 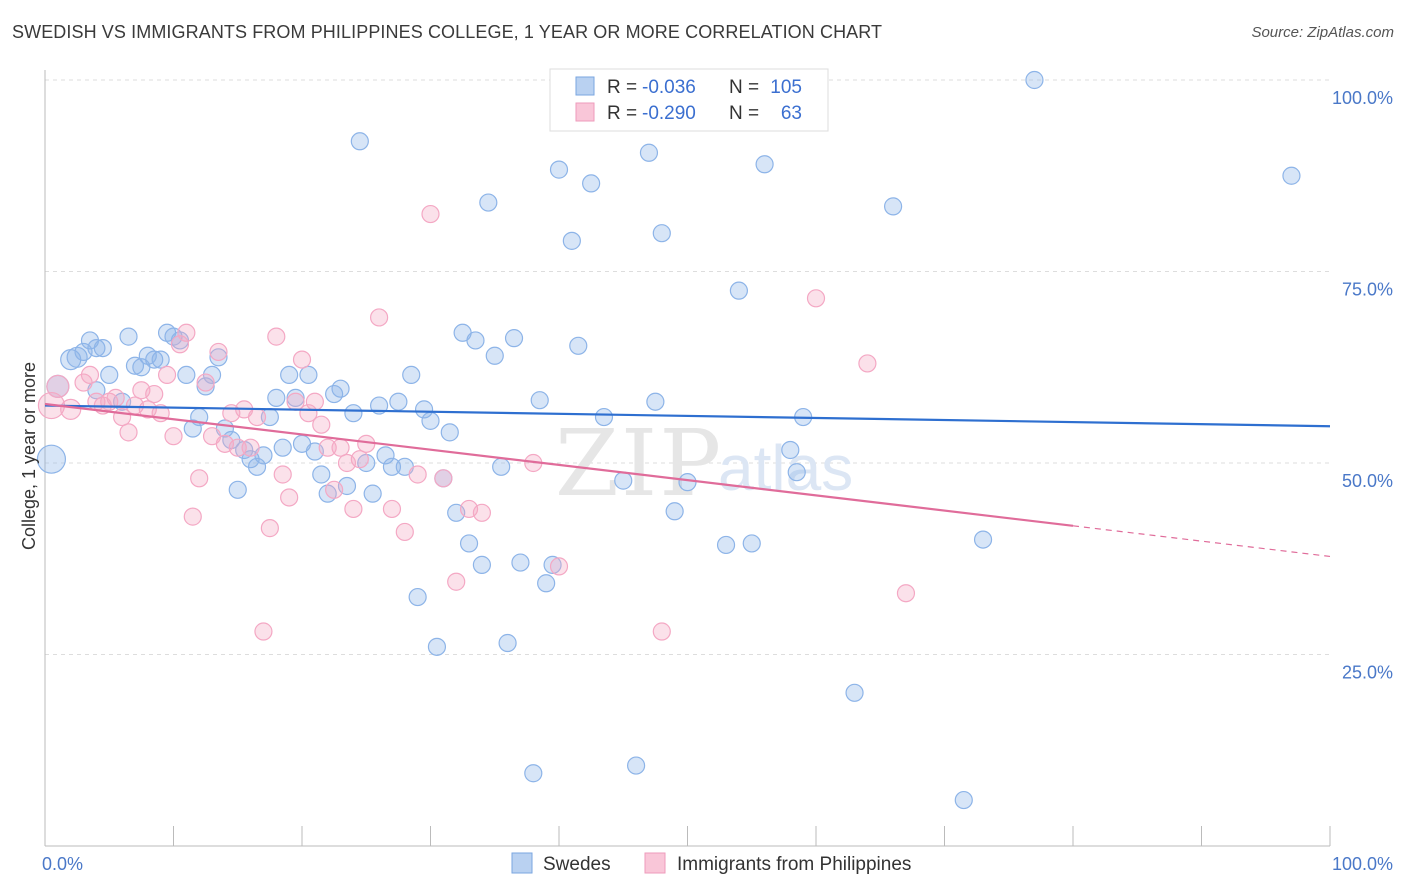 What do you see at coordinates (791, 113) in the screenshot?
I see `legend-n-value-2: 63` at bounding box center [791, 113].